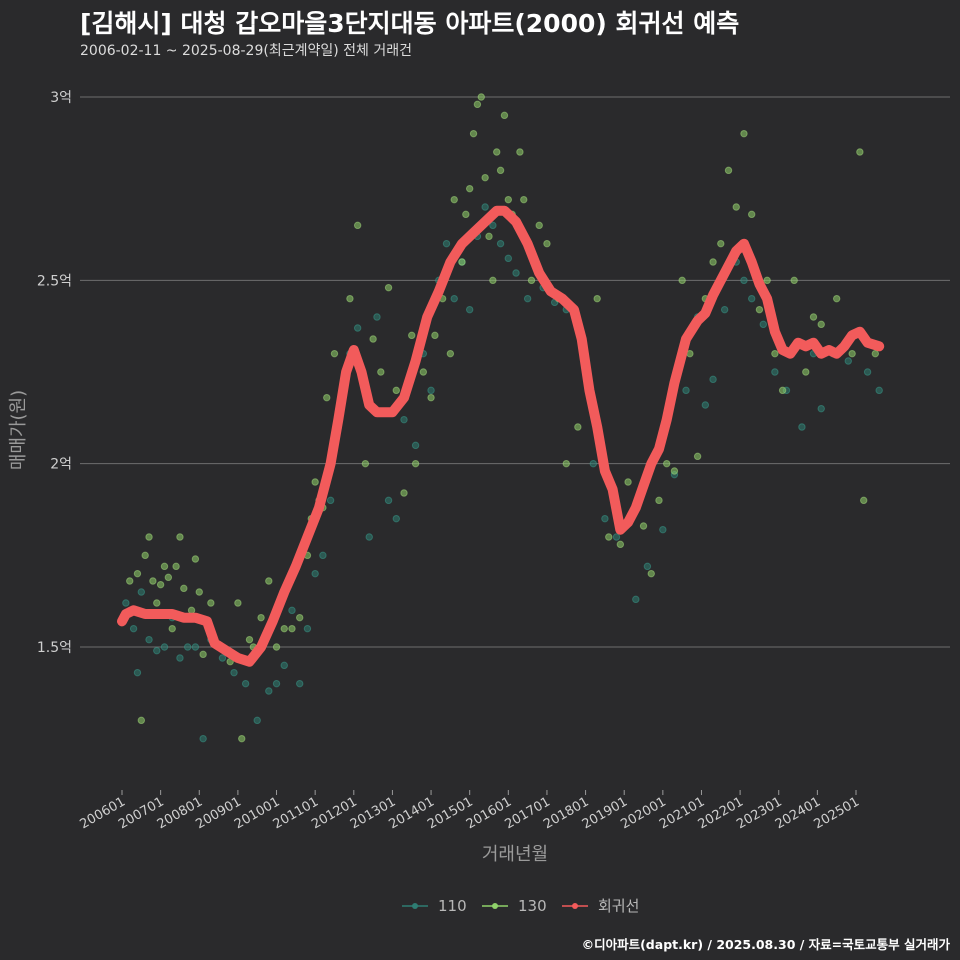  I want to click on legend-label: 130, so click(532, 906).